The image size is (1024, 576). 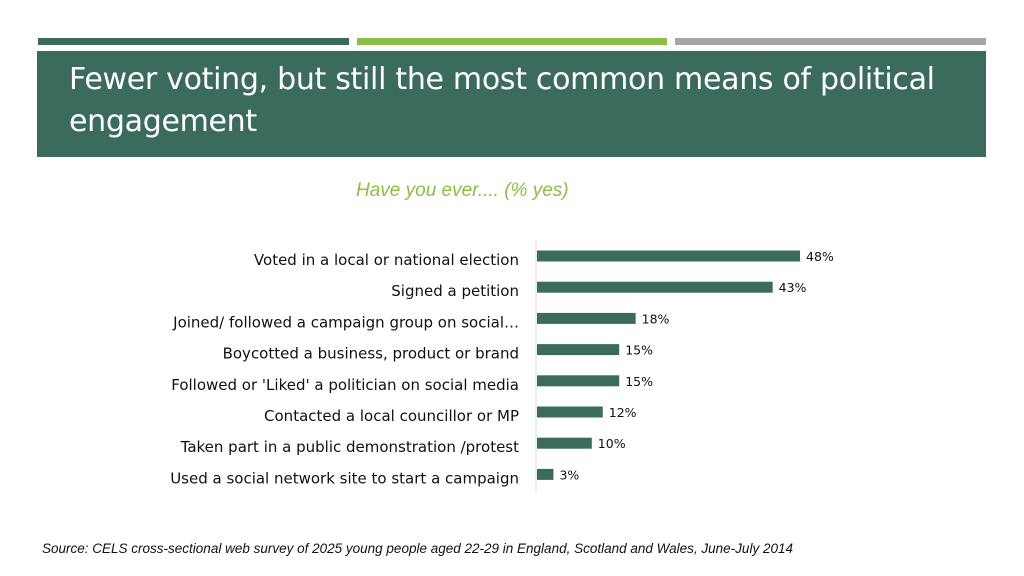 I want to click on accent-bar-green, so click(x=512, y=41).